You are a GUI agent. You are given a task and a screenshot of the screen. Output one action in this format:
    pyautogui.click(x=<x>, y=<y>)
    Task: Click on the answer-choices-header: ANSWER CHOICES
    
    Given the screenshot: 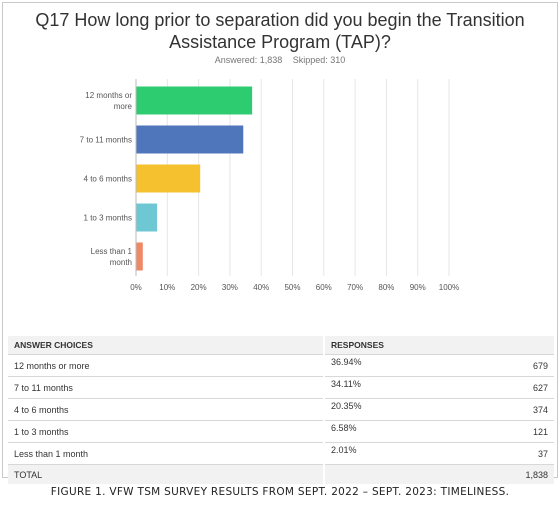 What is the action you would take?
    pyautogui.click(x=166, y=345)
    